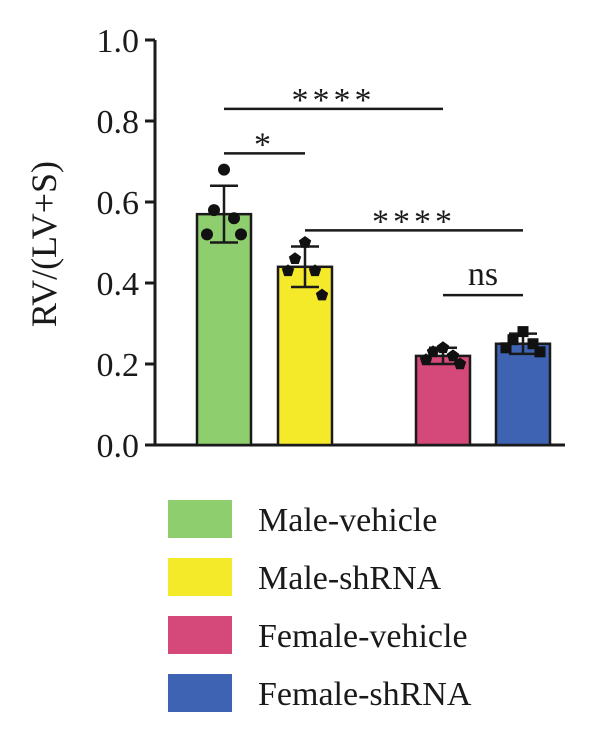 The image size is (600, 741). I want to click on significance-label: *, so click(264, 144).